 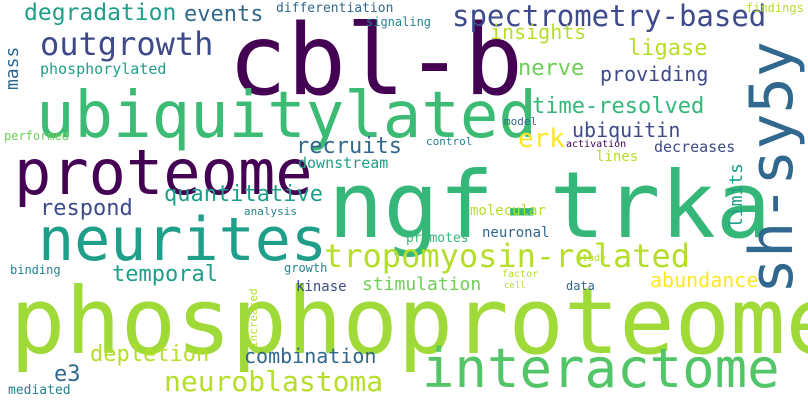 I want to click on word-phosphorylated: phosphorylated, so click(x=103, y=69).